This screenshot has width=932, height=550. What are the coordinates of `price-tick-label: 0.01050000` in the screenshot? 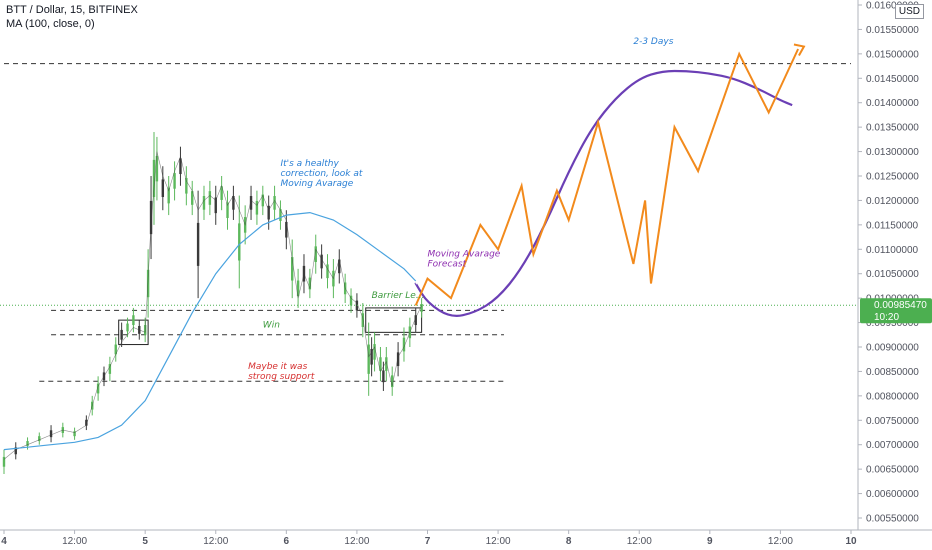 It's located at (892, 274).